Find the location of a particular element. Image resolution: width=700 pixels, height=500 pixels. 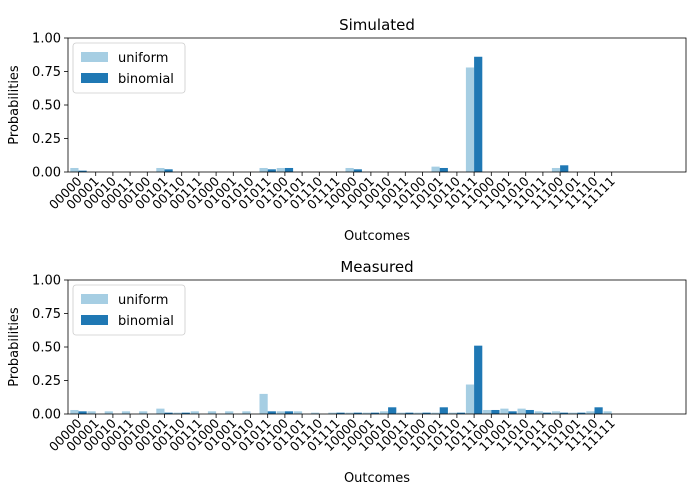

chart1-ytick-label: 0.00 is located at coordinates (46, 173).